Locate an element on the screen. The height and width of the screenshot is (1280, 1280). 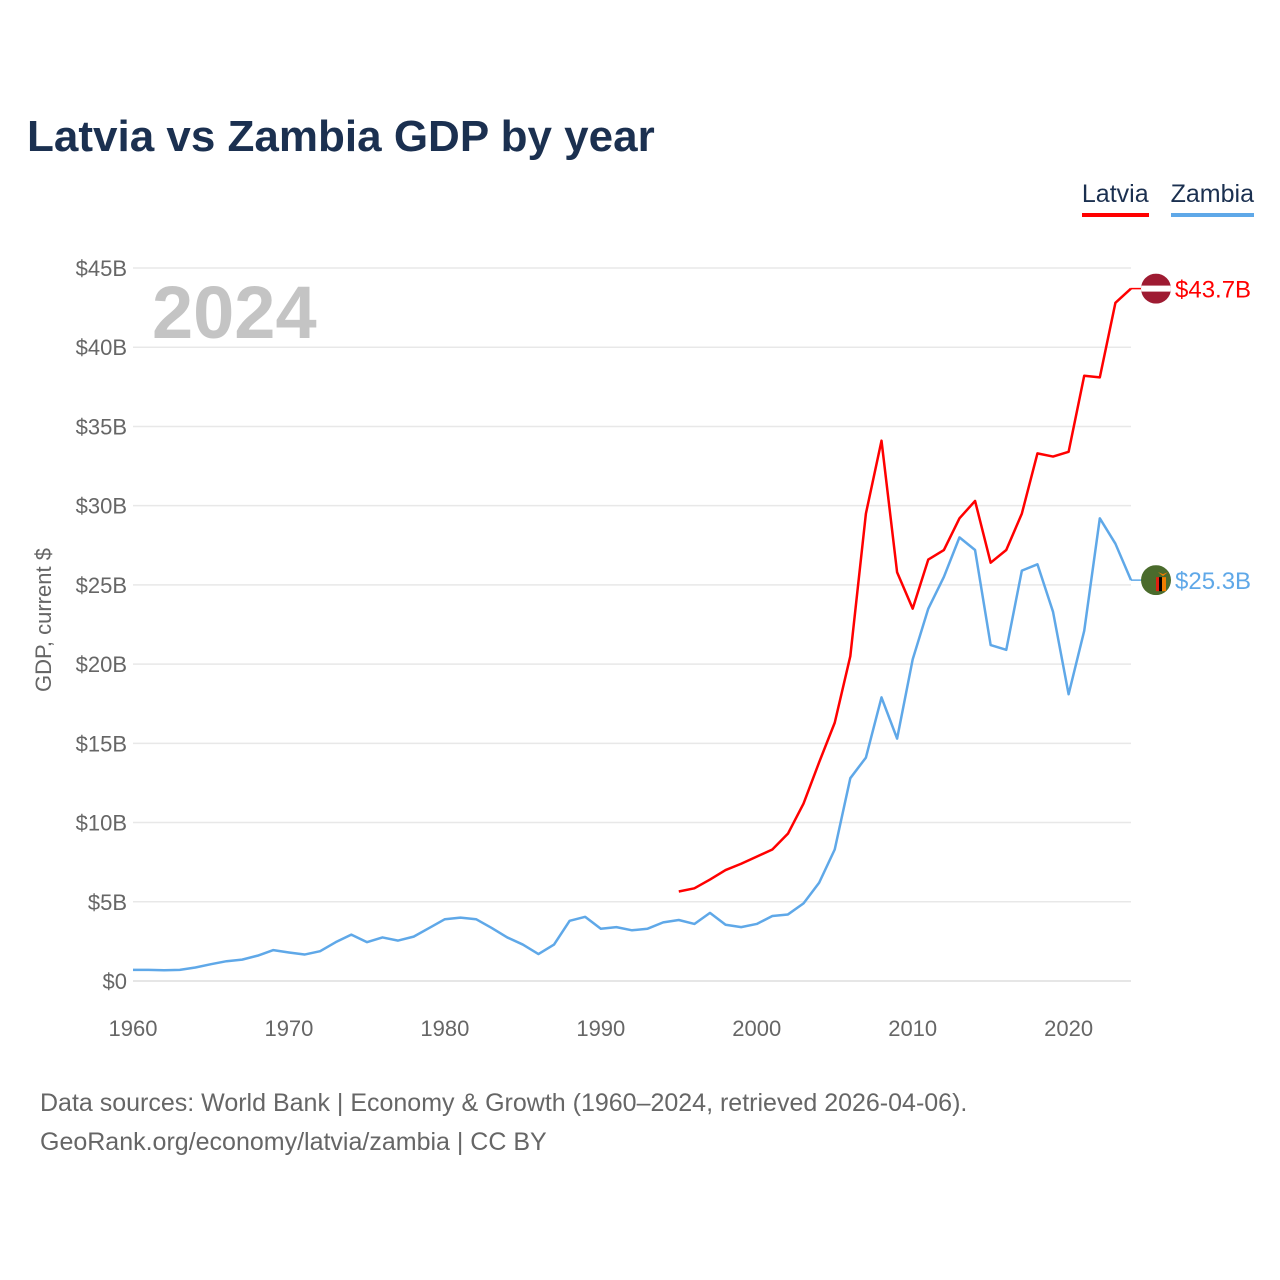
x-tick-label: 1990 is located at coordinates (600, 1028).